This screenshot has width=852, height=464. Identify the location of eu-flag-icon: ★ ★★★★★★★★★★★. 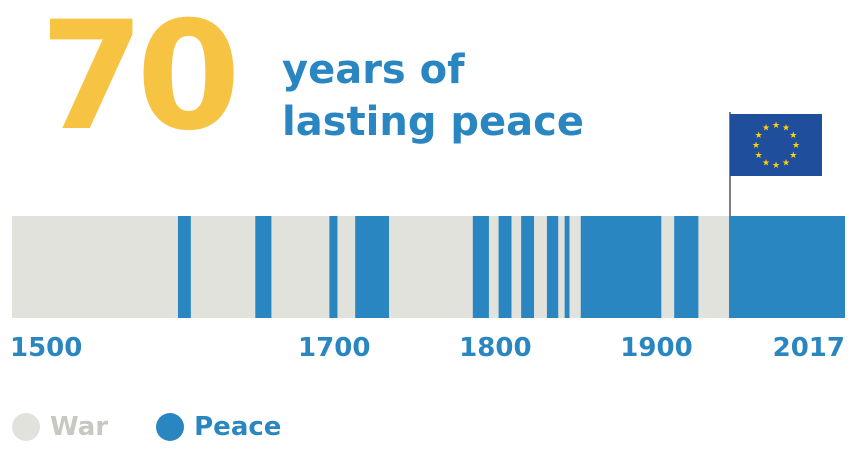
(775, 145).